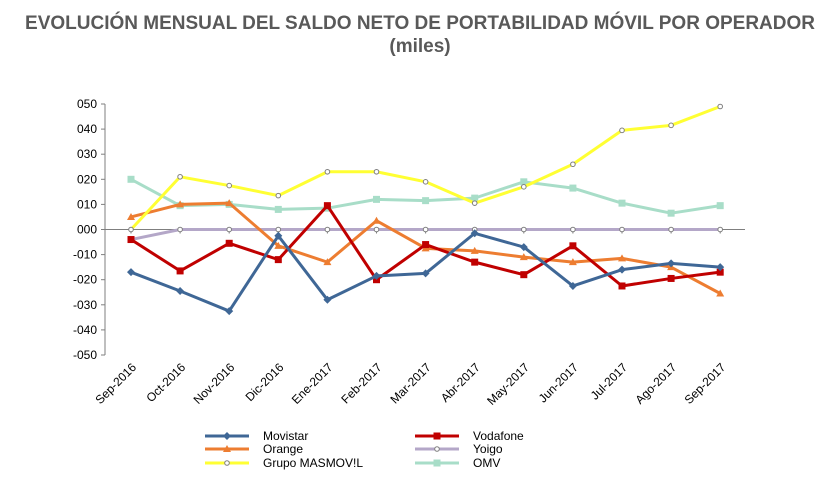 Image resolution: width=840 pixels, height=485 pixels. Describe the element at coordinates (165, 382) in the screenshot. I see `x-tick-label: Oct-2016` at that location.